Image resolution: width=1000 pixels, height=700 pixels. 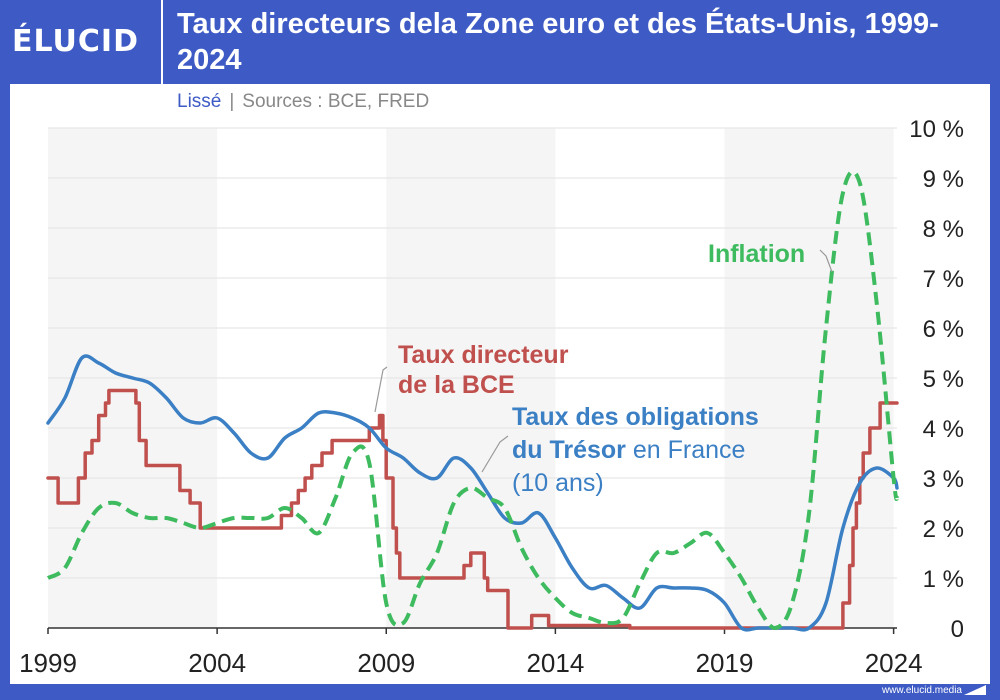 What do you see at coordinates (943, 329) in the screenshot?
I see `y-tick-label: 6 %` at bounding box center [943, 329].